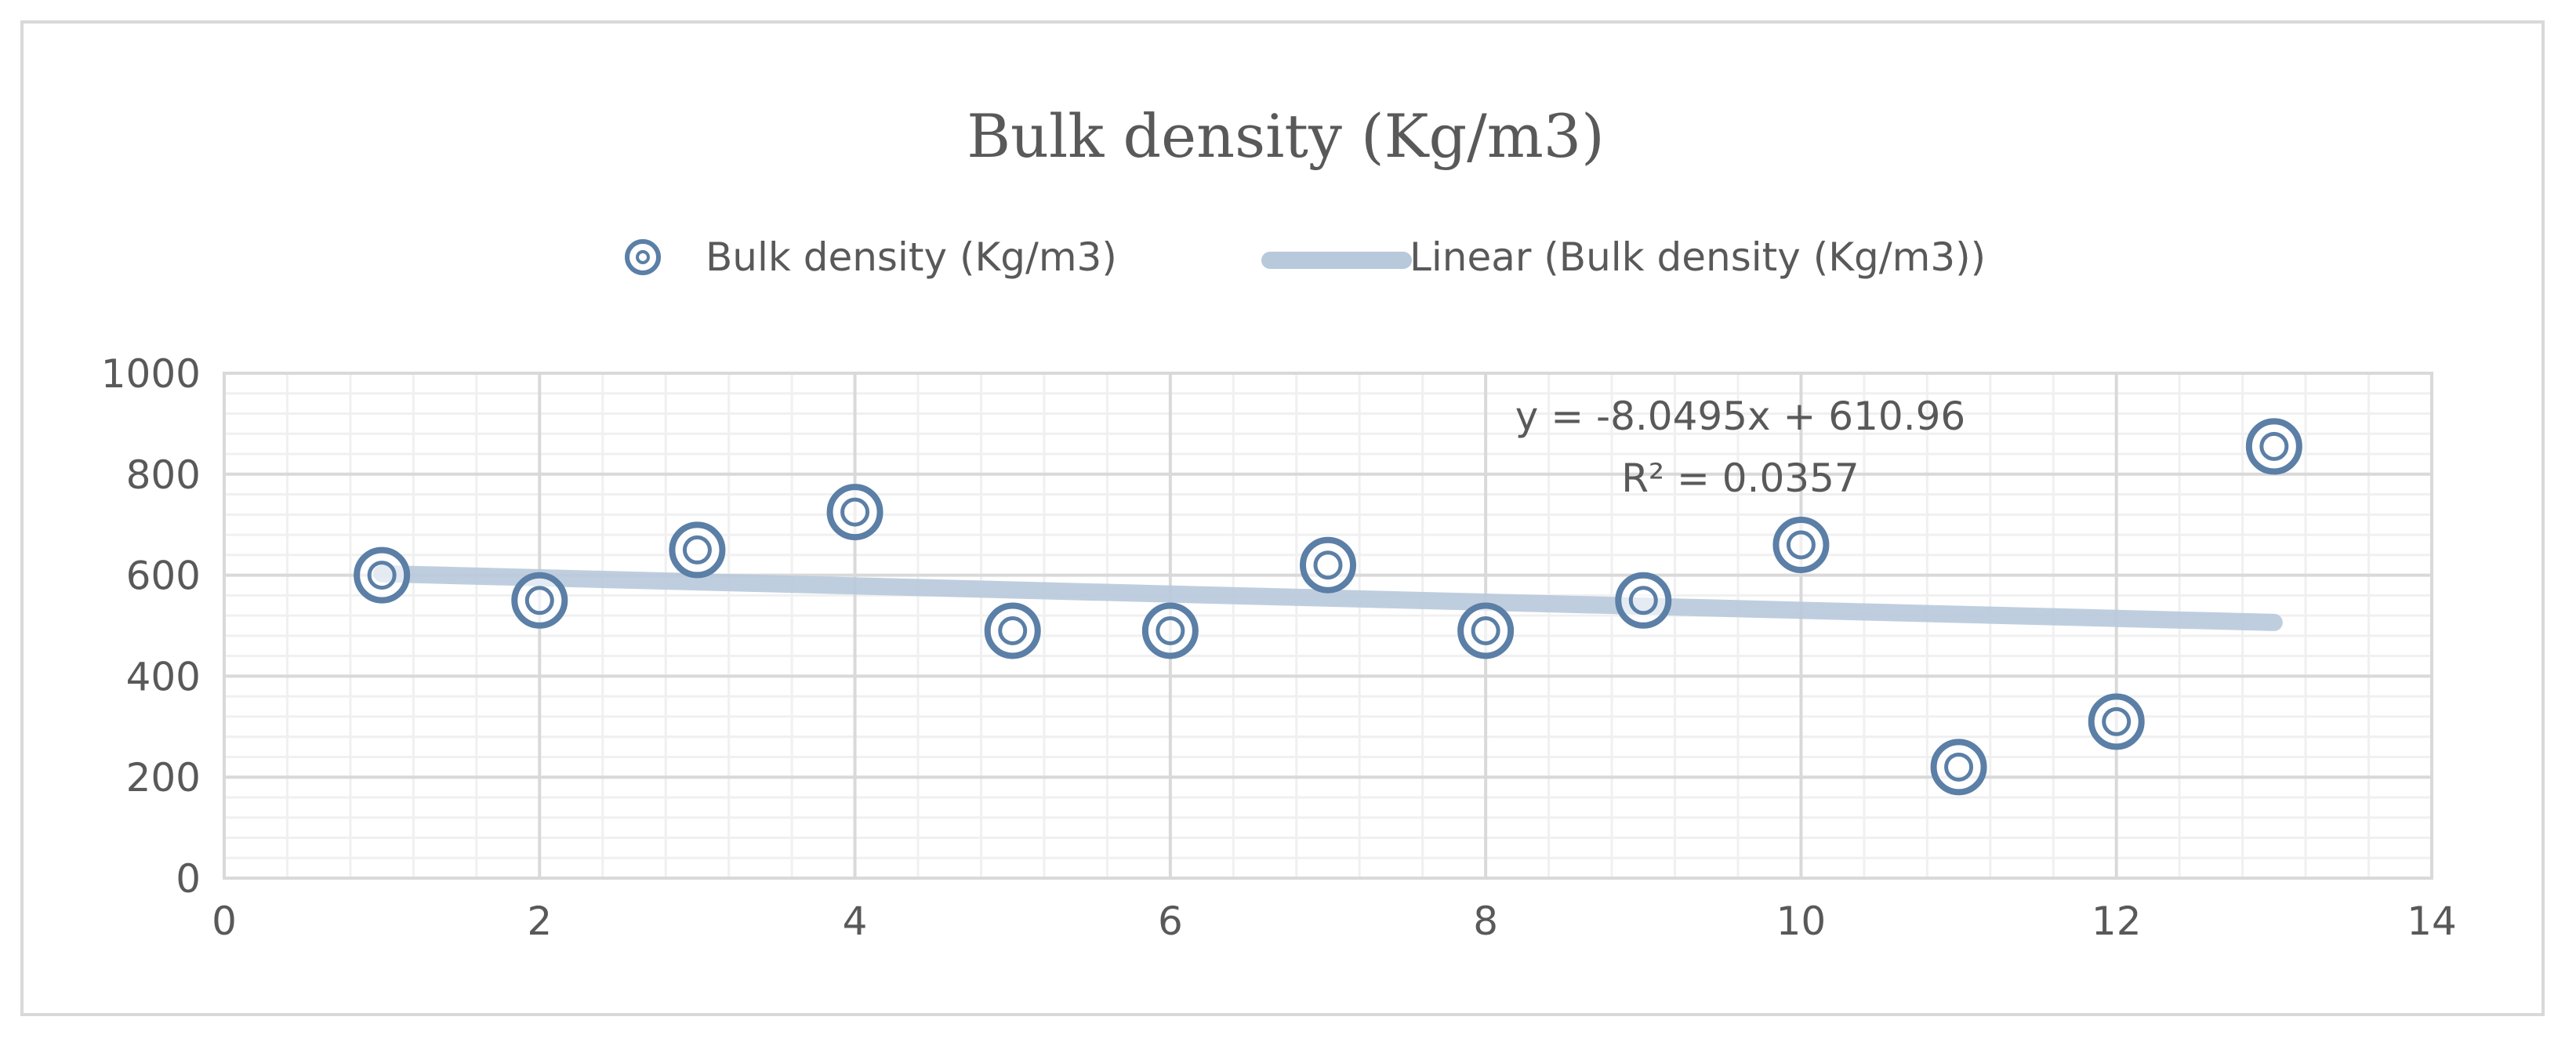 The width and height of the screenshot is (2576, 1042). Describe the element at coordinates (1334, 921) in the screenshot. I see `x-axis-tick-labels: 0 2 4 6 8 10 12 14` at that location.